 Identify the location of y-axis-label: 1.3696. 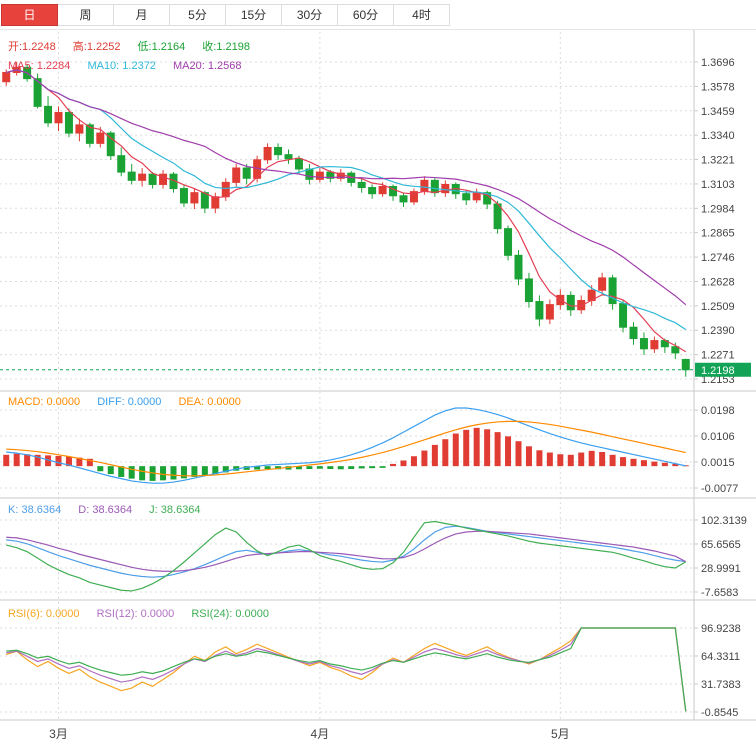
(718, 63).